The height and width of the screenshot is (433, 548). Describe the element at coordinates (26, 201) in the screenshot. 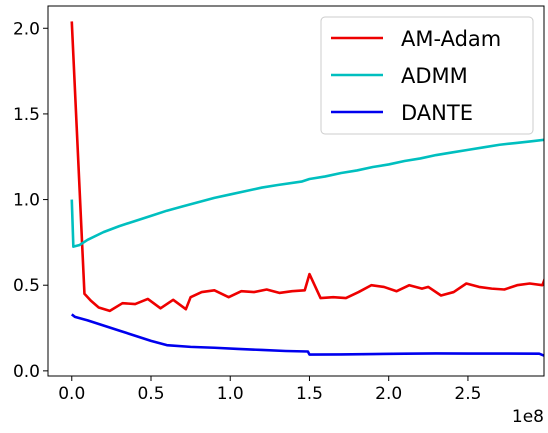

I see `y-tick-label: 1.0` at that location.